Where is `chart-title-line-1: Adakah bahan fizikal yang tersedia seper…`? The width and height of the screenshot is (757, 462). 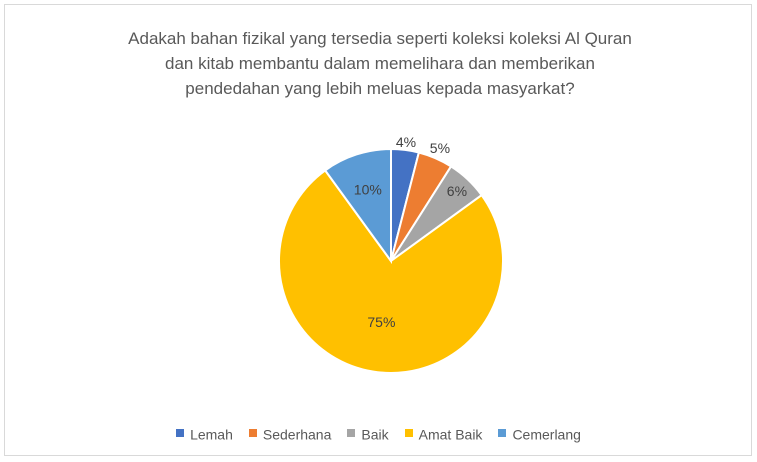
chart-title-line-1: Adakah bahan fizikal yang tersedia seper… is located at coordinates (380, 38).